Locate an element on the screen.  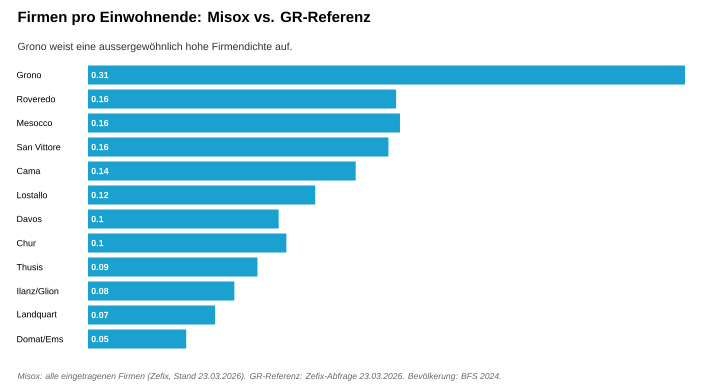
data-label: 0.08 is located at coordinates (100, 291).